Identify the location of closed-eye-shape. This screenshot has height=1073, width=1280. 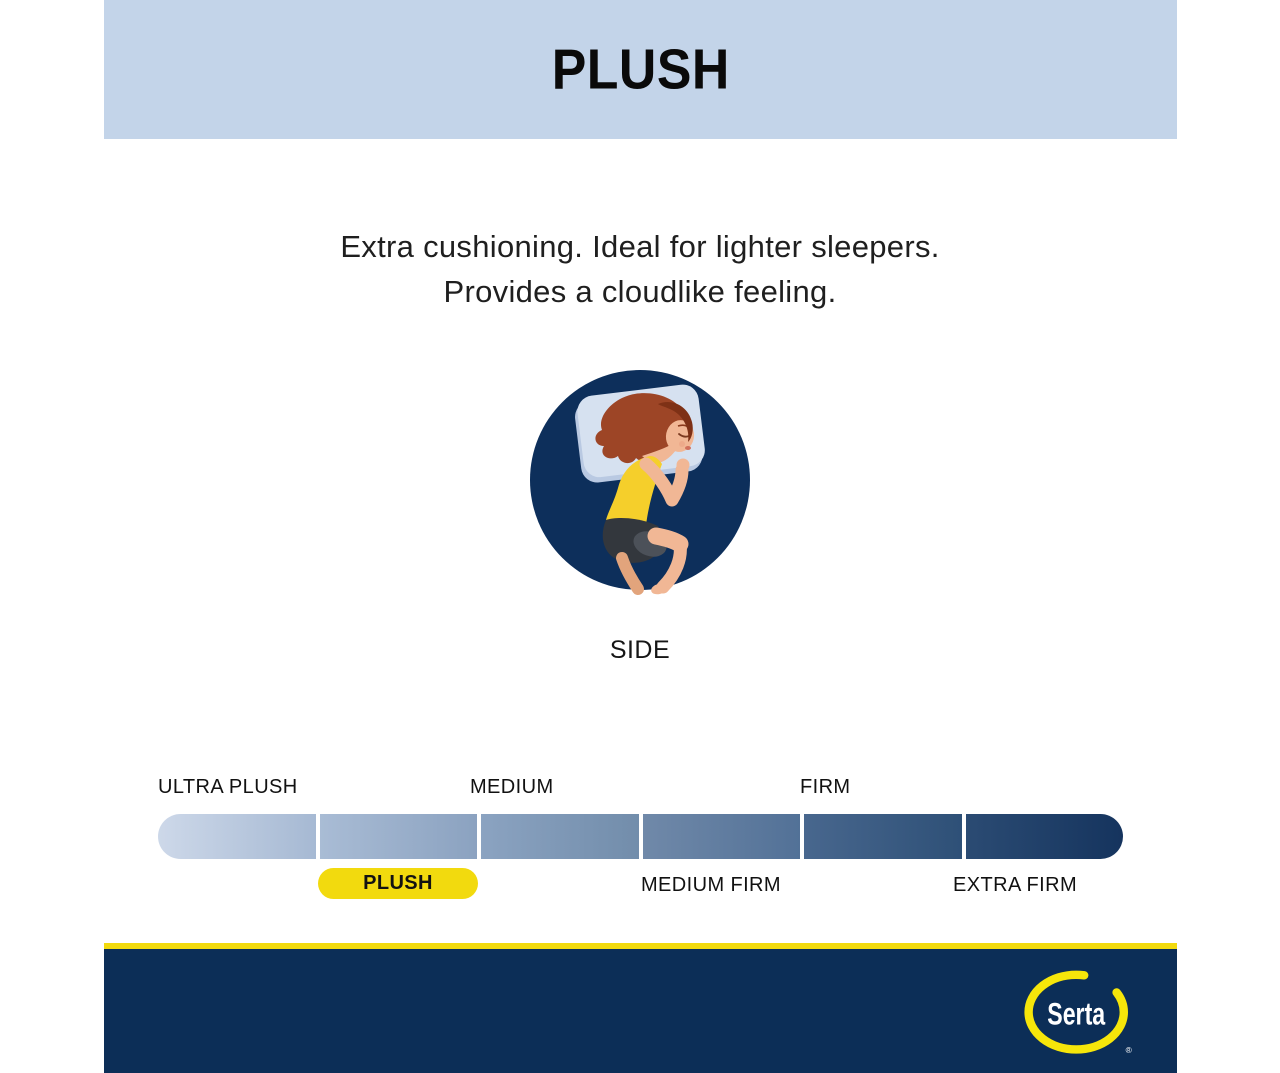
(684, 435).